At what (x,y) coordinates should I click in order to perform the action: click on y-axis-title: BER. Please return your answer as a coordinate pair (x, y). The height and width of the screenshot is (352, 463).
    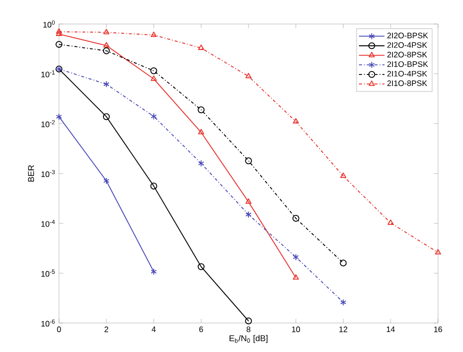
    Looking at the image, I should click on (31, 173).